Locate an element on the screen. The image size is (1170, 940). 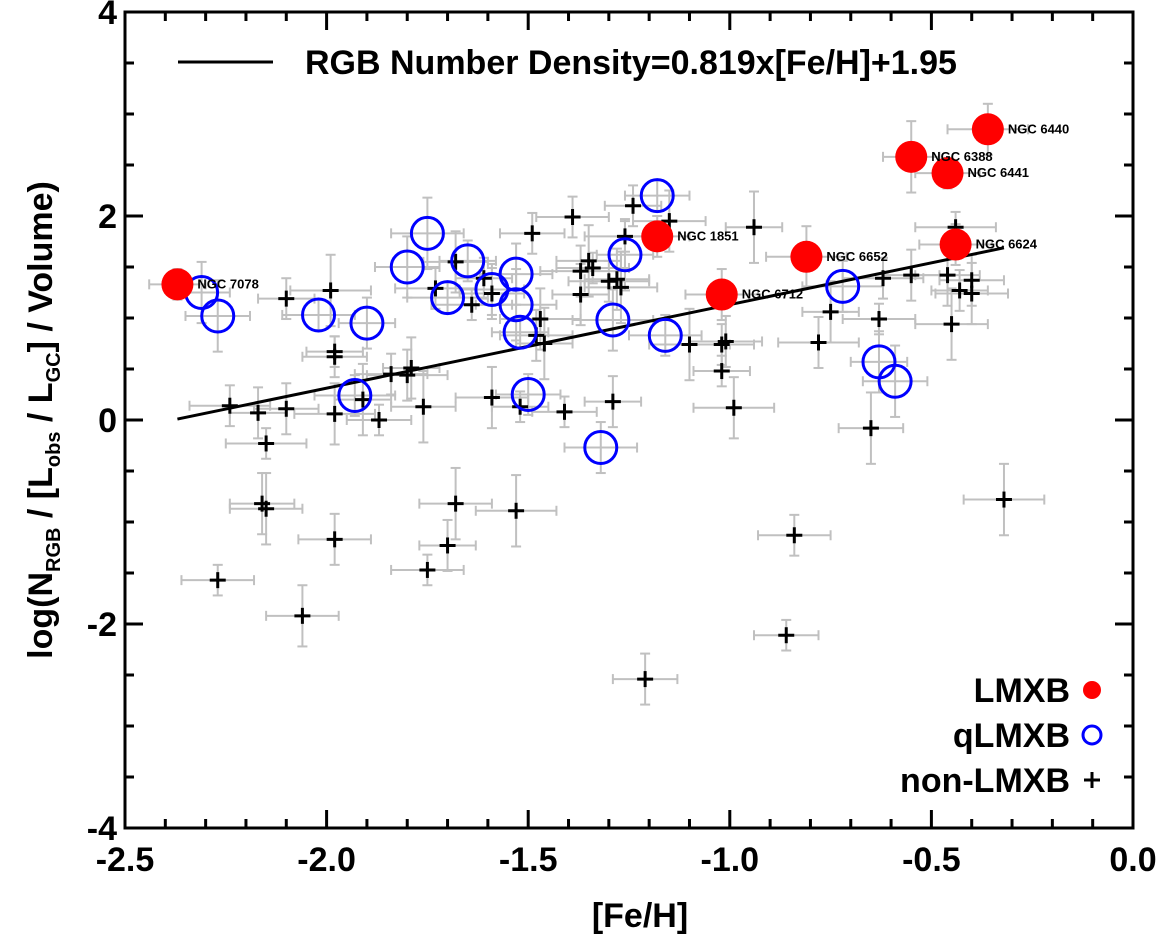
cluster-label: NGC 6440 is located at coordinates (1038, 128).